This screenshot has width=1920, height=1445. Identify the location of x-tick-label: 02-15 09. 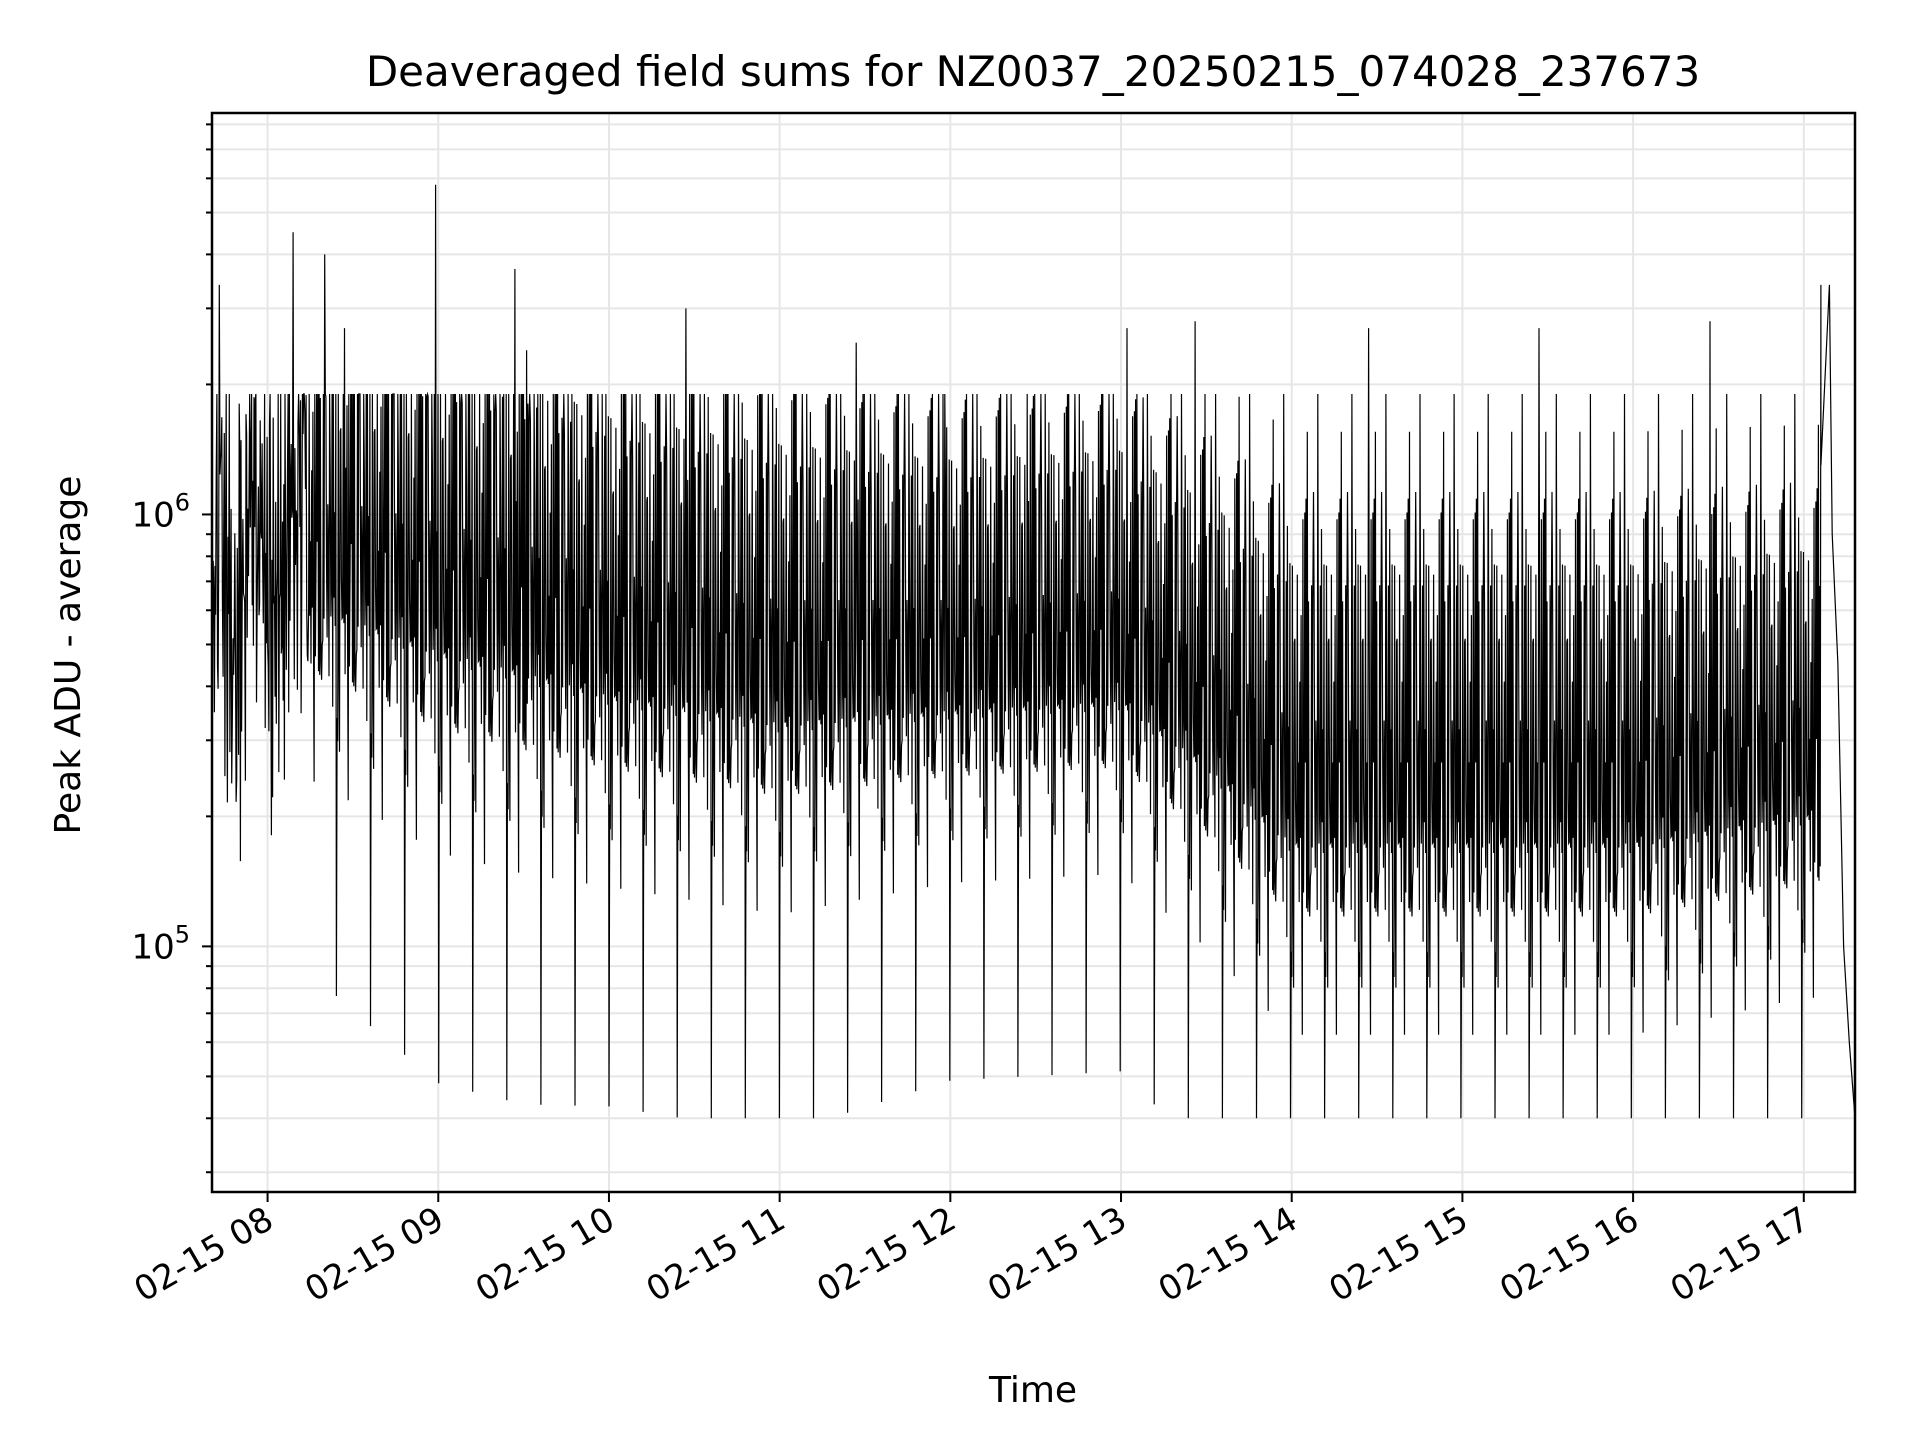
(374, 1254).